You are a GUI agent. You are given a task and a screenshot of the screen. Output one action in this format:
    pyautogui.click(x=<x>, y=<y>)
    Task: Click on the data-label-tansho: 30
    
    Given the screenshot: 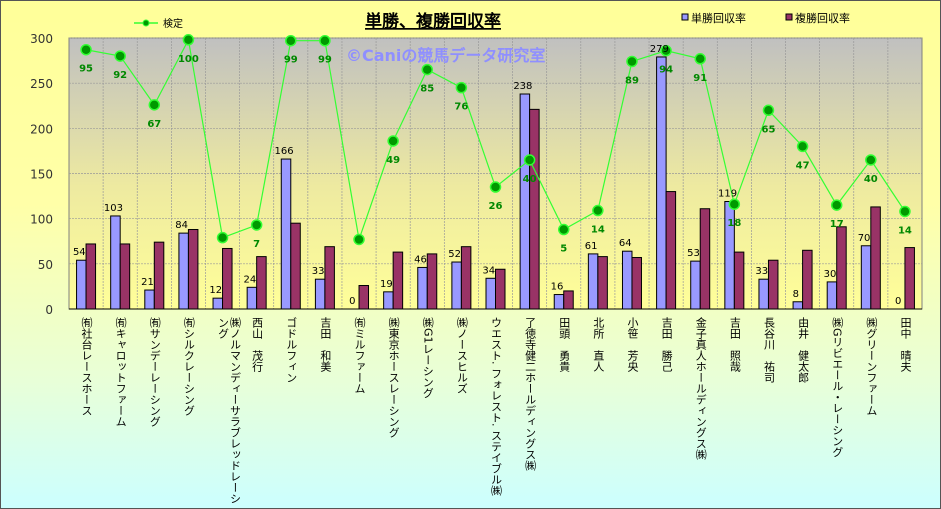 What is the action you would take?
    pyautogui.click(x=830, y=274)
    